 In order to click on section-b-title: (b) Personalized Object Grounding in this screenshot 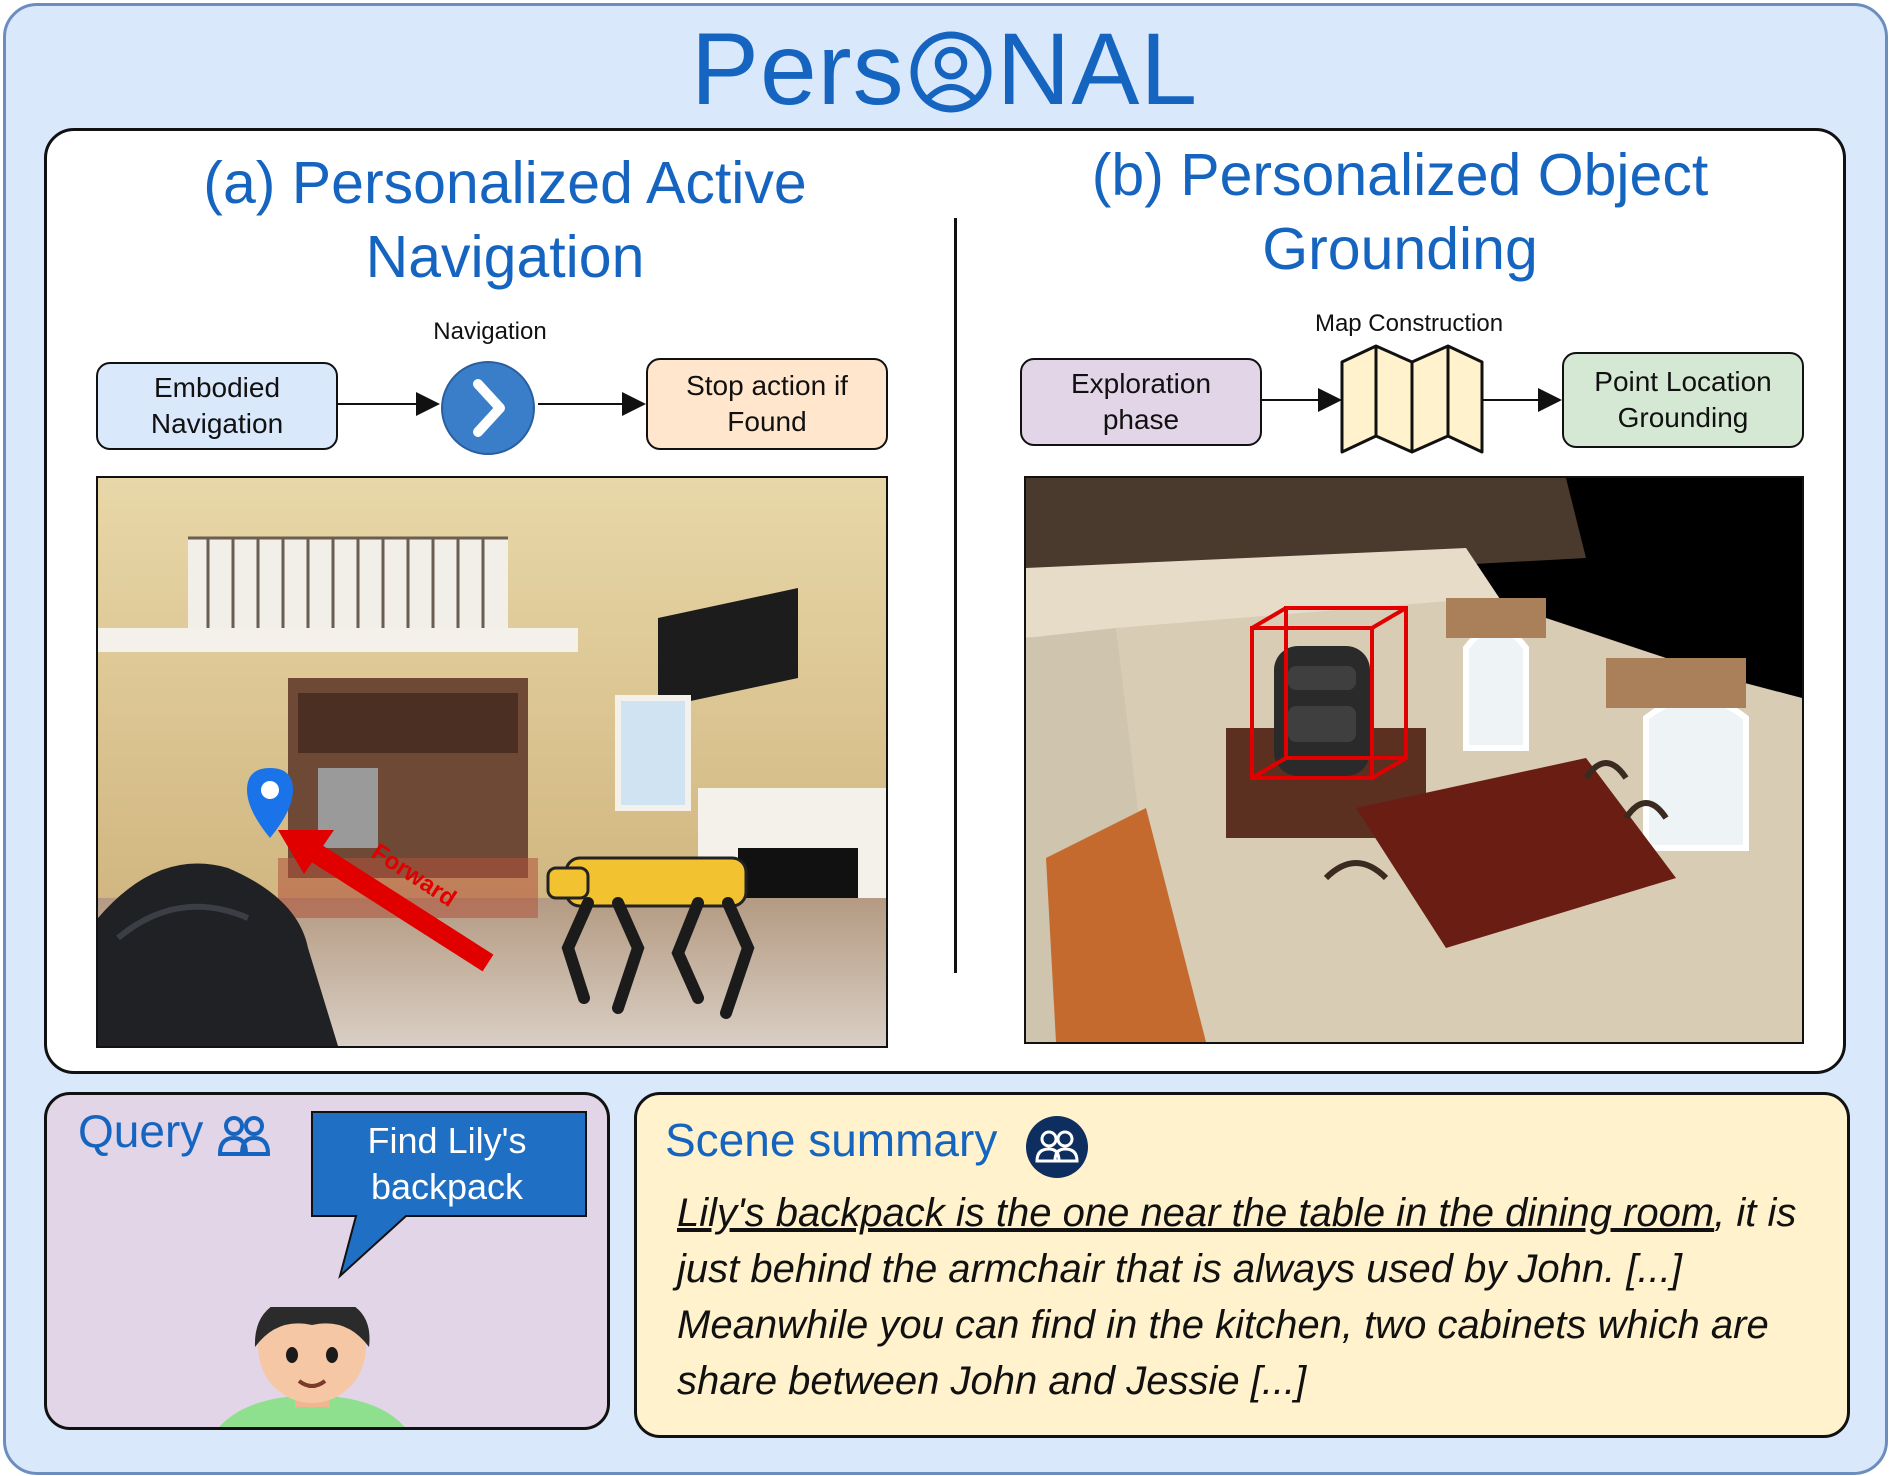, I will do `click(1400, 212)`.